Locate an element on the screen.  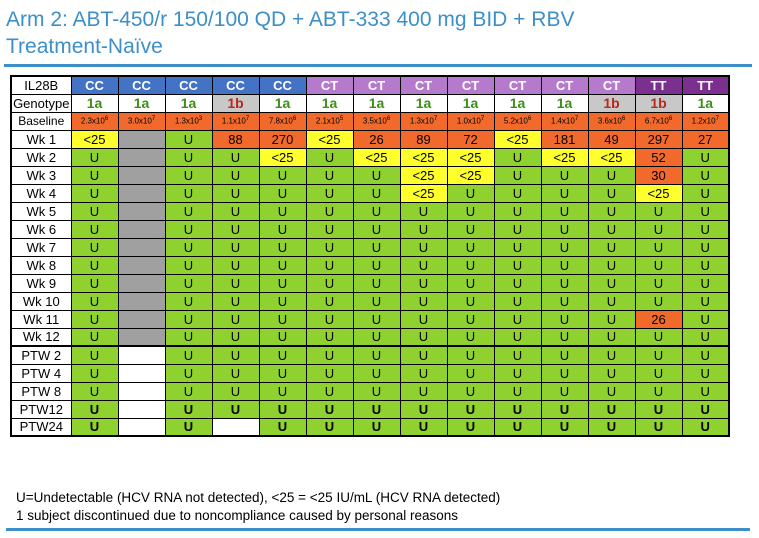
baseline-cell: 1.4x10⁷ is located at coordinates (564, 121).